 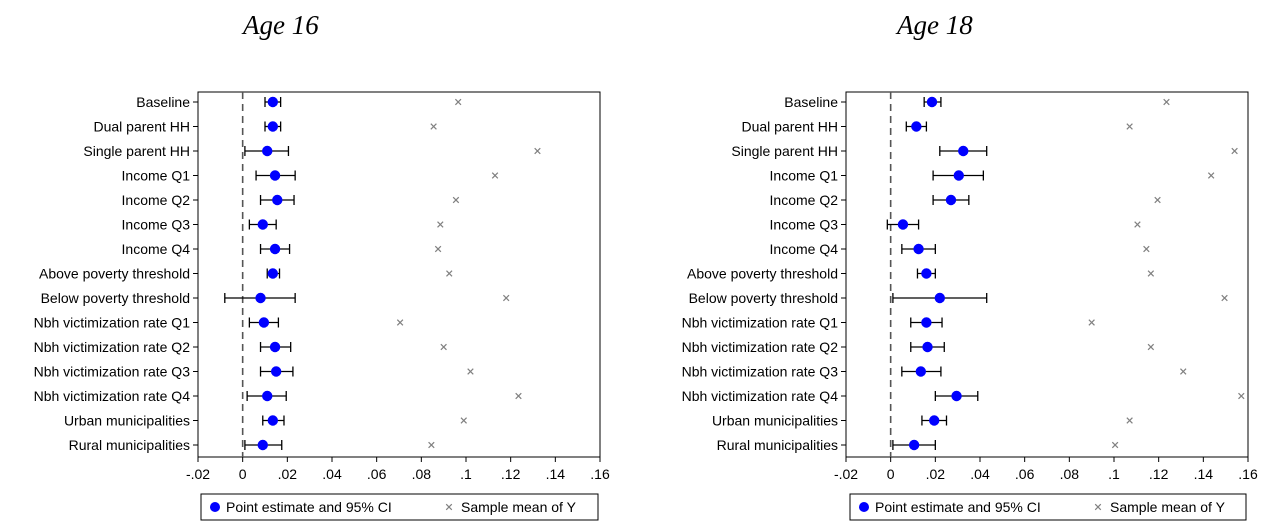 I want to click on legend-estimate-marker, so click(x=215, y=507).